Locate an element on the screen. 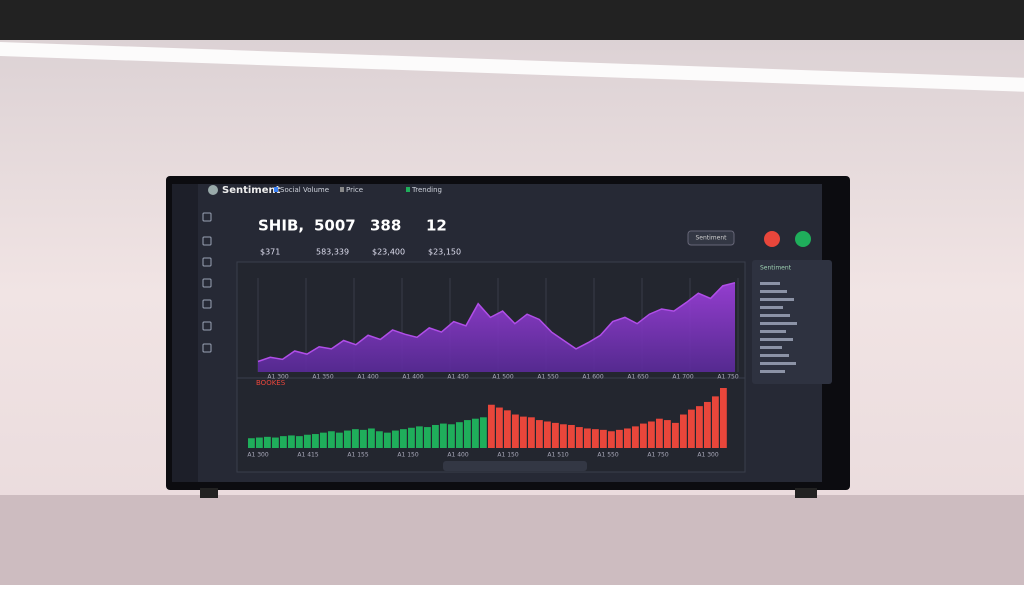 This screenshot has height=589, width=1024. x-tick-label: A1 300 is located at coordinates (277, 377).